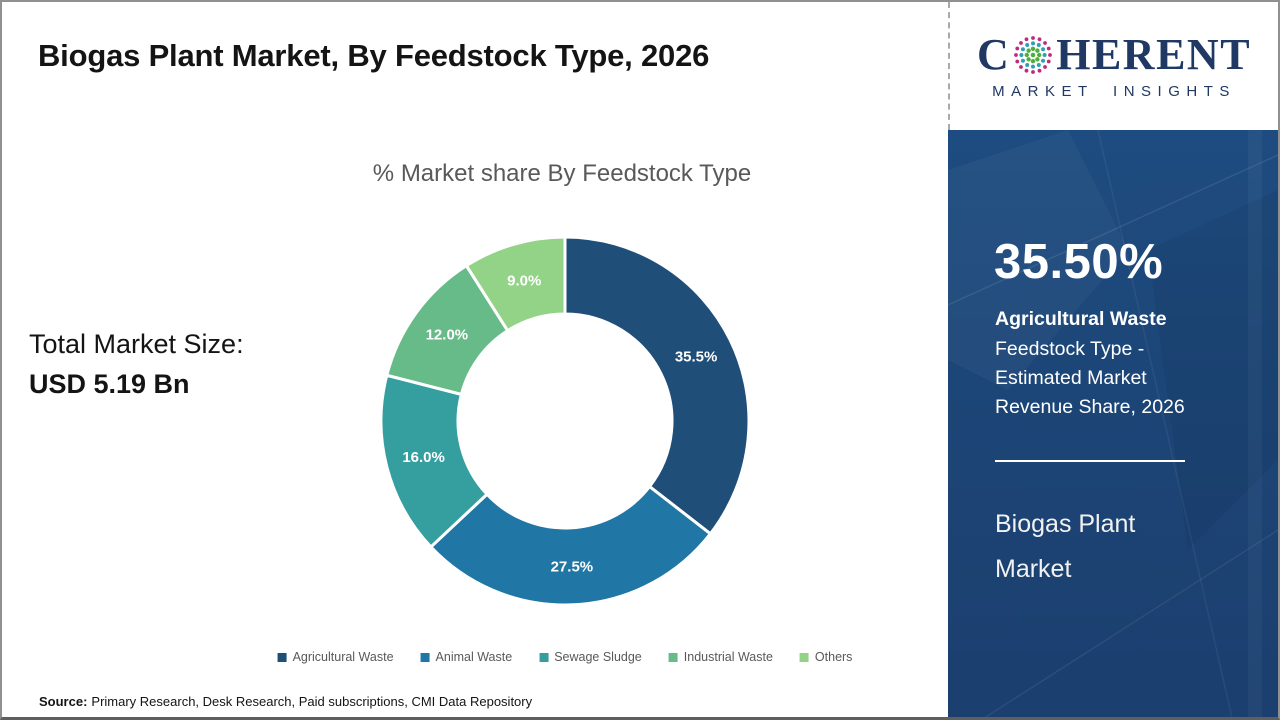 The image size is (1280, 720). I want to click on slice-label: 35.5%, so click(696, 356).